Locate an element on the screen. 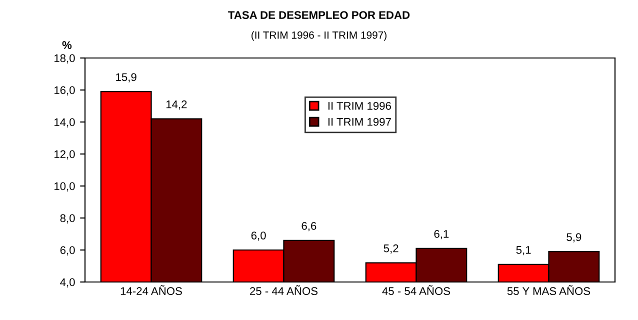 This screenshot has height=320, width=638. legend-label: II TRIM 1997 is located at coordinates (359, 122).